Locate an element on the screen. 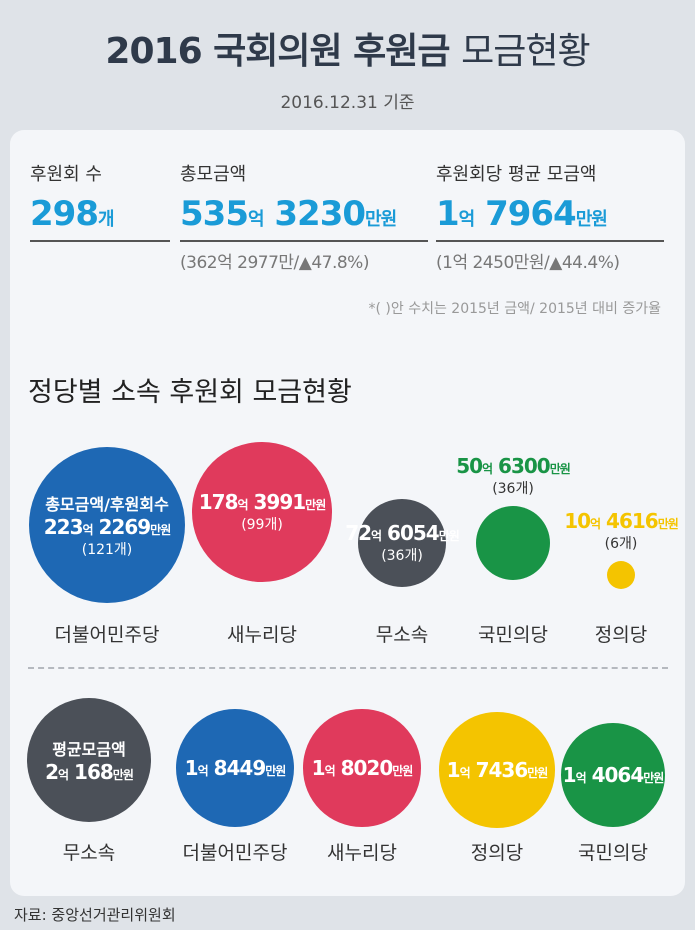 This screenshot has height=930, width=695. bubble-label-4: 10억 4616만원 (6개) is located at coordinates (621, 531).